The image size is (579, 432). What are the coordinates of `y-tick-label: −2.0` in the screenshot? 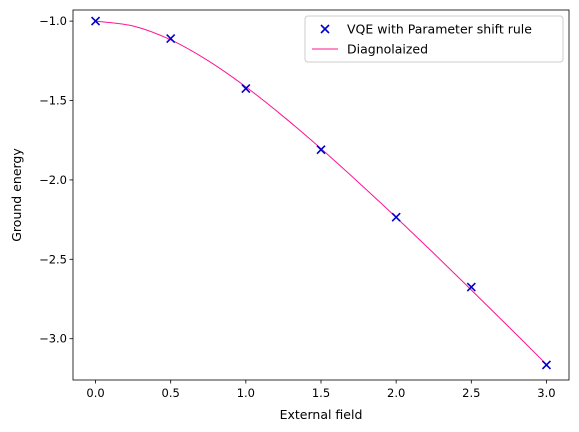 It's located at (53, 180).